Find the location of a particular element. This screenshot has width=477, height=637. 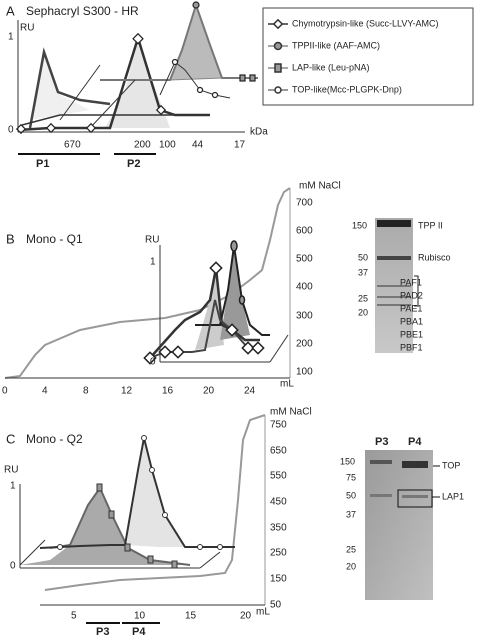

legend is located at coordinates (368, 56).